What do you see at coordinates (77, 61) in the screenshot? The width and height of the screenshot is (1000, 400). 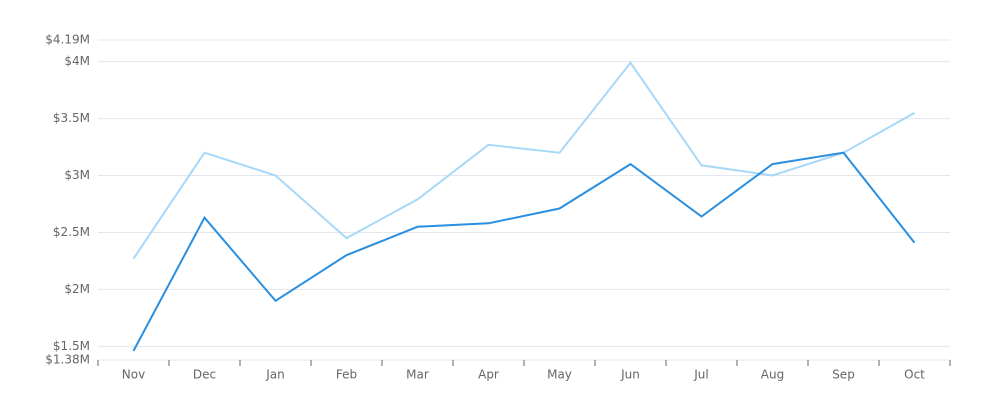 I see `y-tick-label: $4M` at bounding box center [77, 61].